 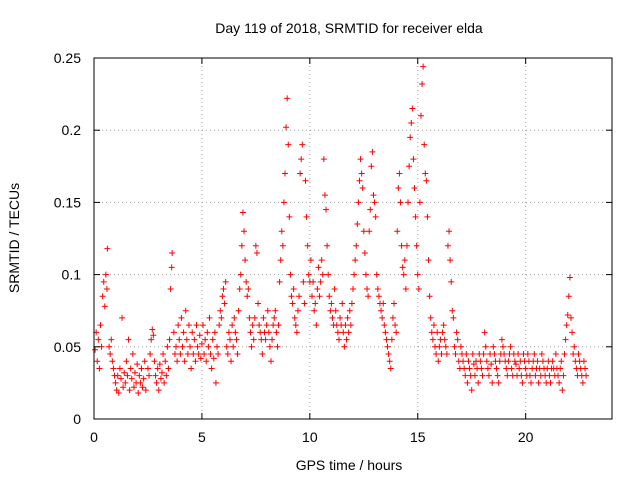 I want to click on x-axis-label: GPS time / hours, so click(x=349, y=465).